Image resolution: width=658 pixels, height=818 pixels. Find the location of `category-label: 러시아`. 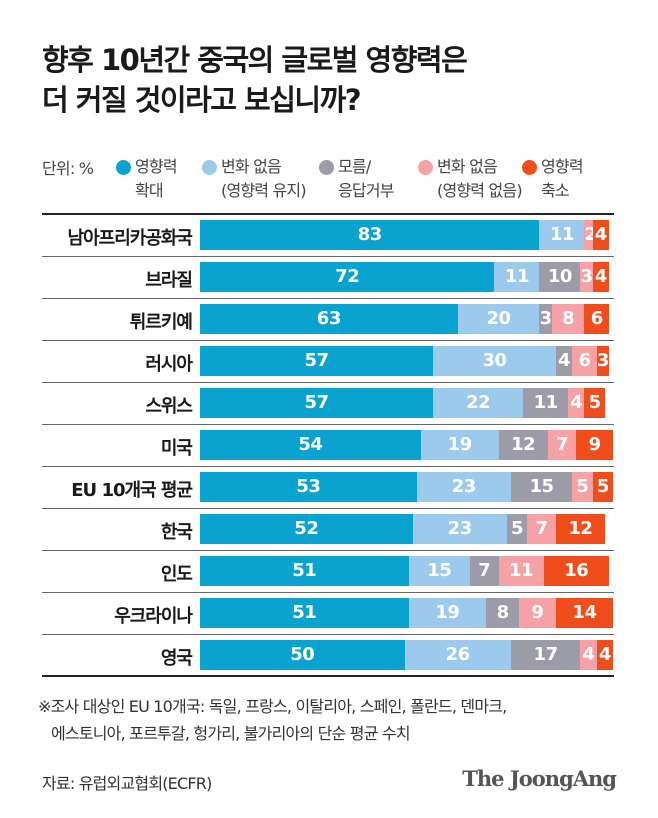

category-label: 러시아 is located at coordinates (169, 364).